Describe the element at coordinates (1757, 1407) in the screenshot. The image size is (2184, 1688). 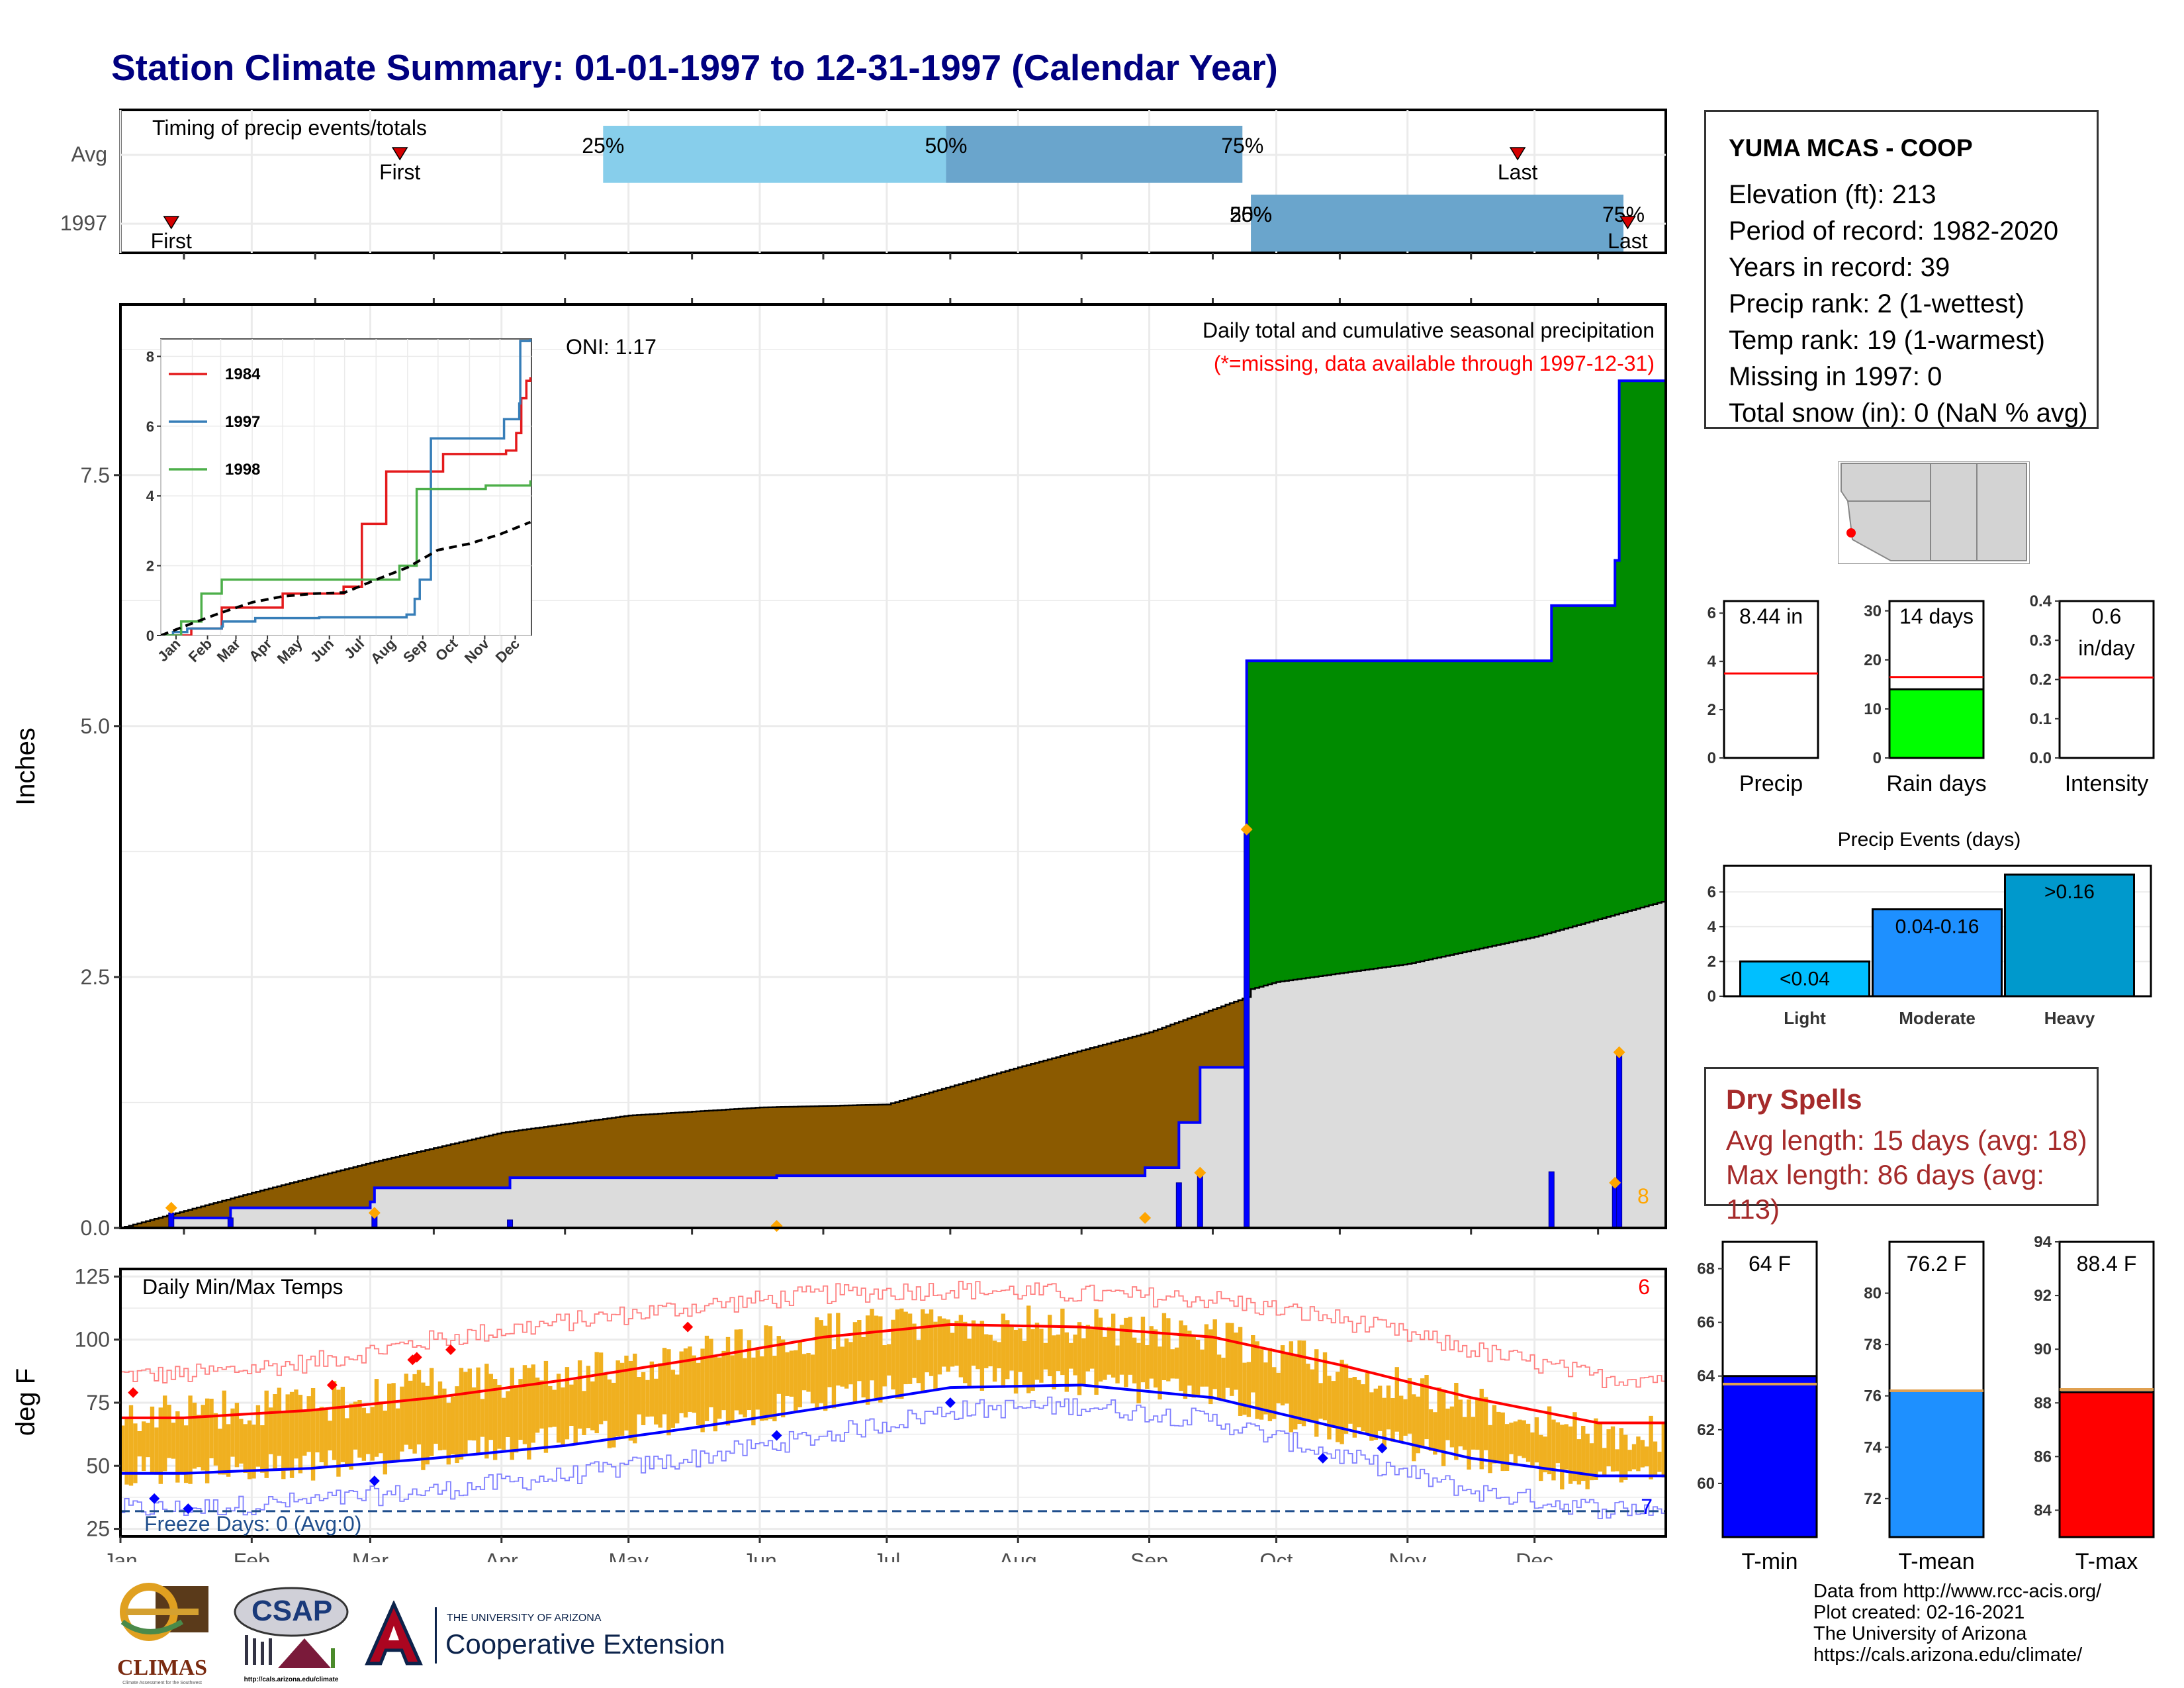
I see `temp-summary-bar-t-min: 60 62 64 66 68 64 F T-min` at that location.